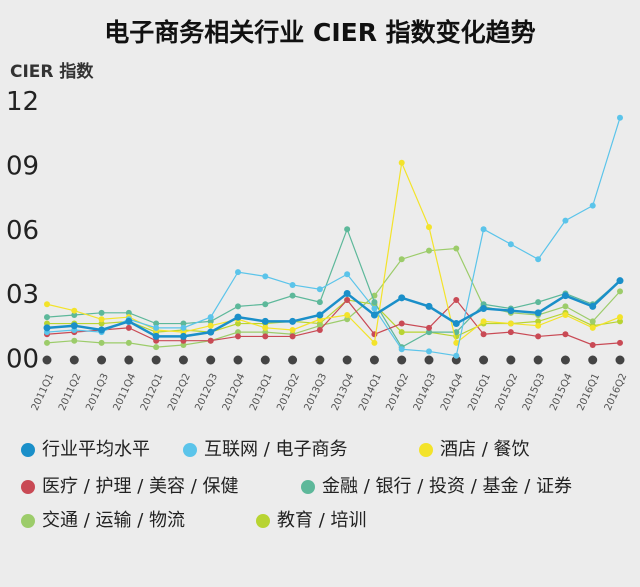  Describe the element at coordinates (96, 449) in the screenshot. I see `legend-label: 行业平均水平` at that location.